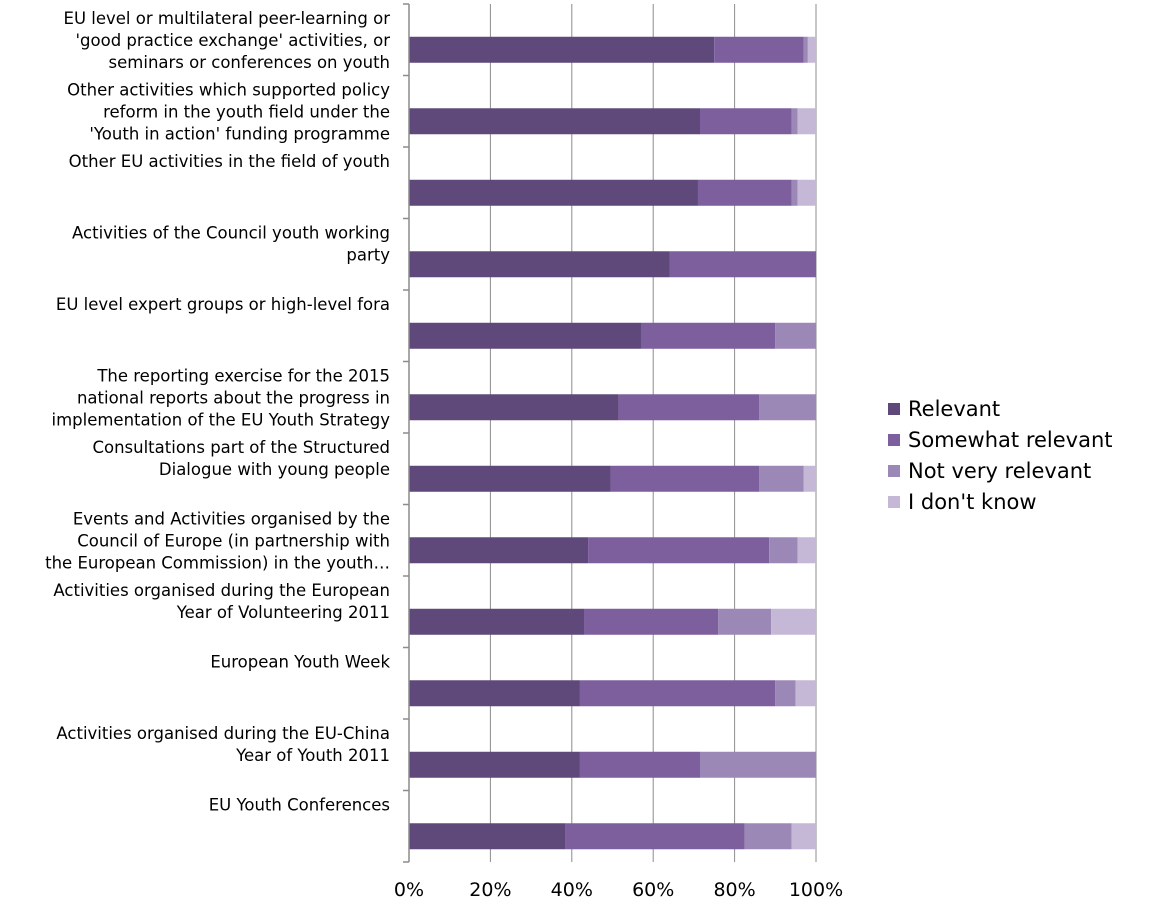 The height and width of the screenshot is (912, 1172). Describe the element at coordinates (894, 409) in the screenshot. I see `legend-swatch-relevant` at that location.